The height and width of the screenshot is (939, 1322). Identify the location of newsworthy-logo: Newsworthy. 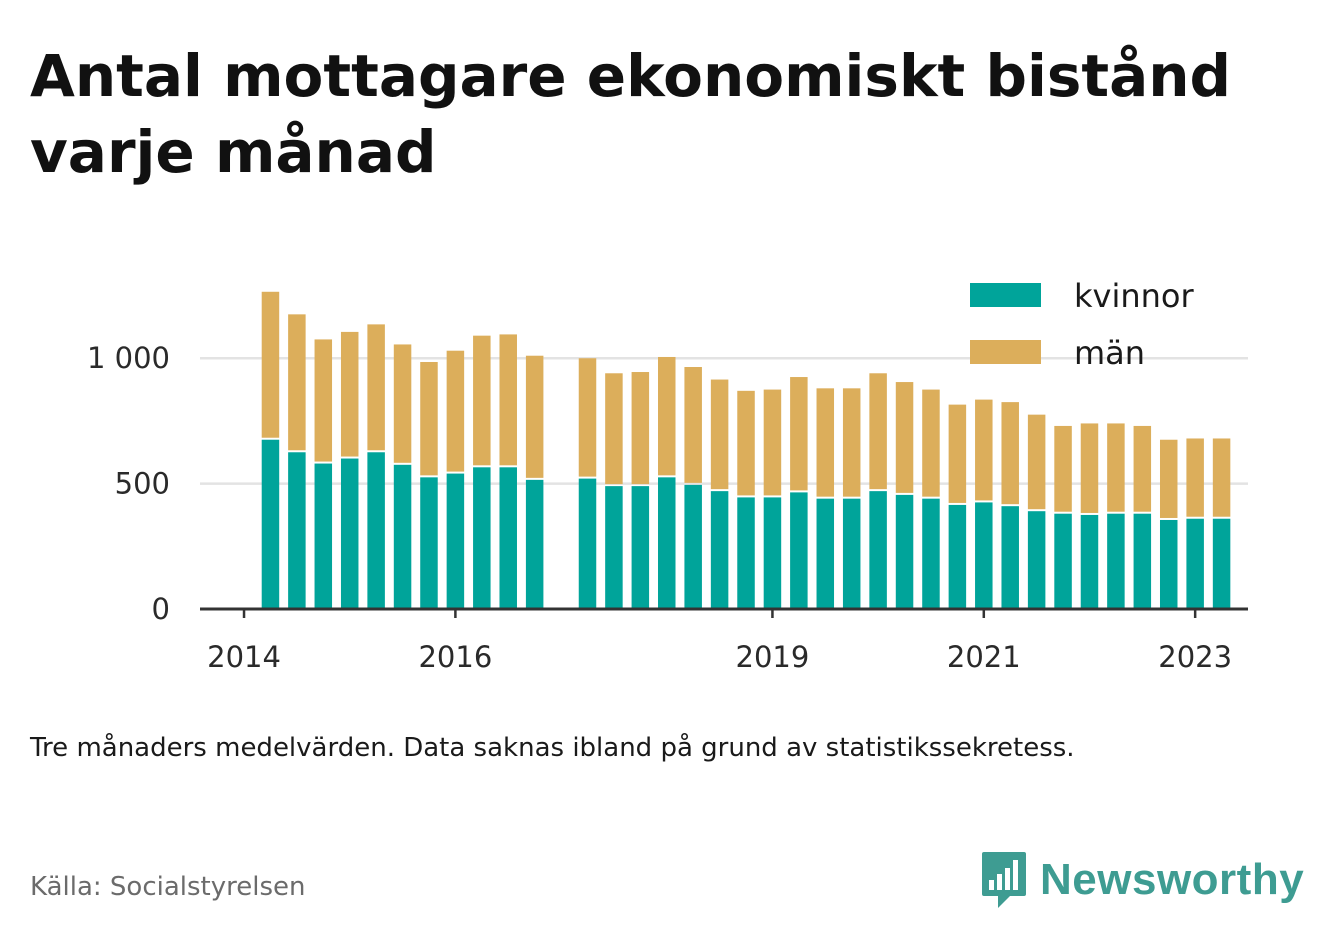
(1142, 880).